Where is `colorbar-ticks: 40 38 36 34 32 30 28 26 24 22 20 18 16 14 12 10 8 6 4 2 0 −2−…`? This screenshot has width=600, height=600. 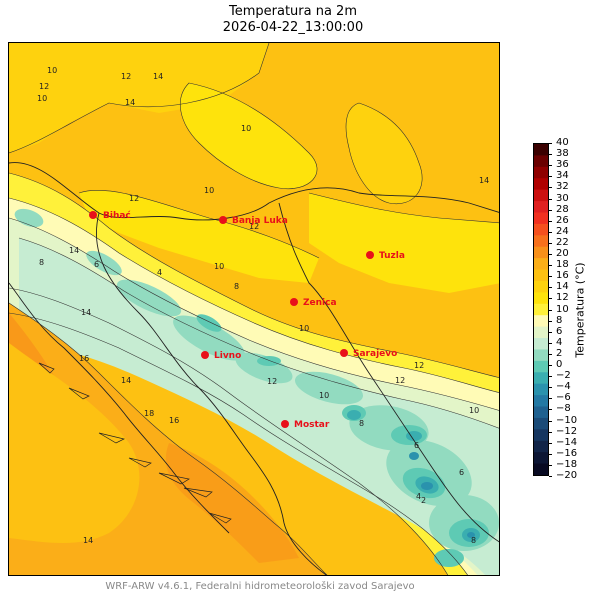
colorbar-ticks: 40 38 36 34 32 30 28 26 24 22 20 18 16 14 12 10 8 6 4 2 0 −2−… is located at coordinates (570, 309).